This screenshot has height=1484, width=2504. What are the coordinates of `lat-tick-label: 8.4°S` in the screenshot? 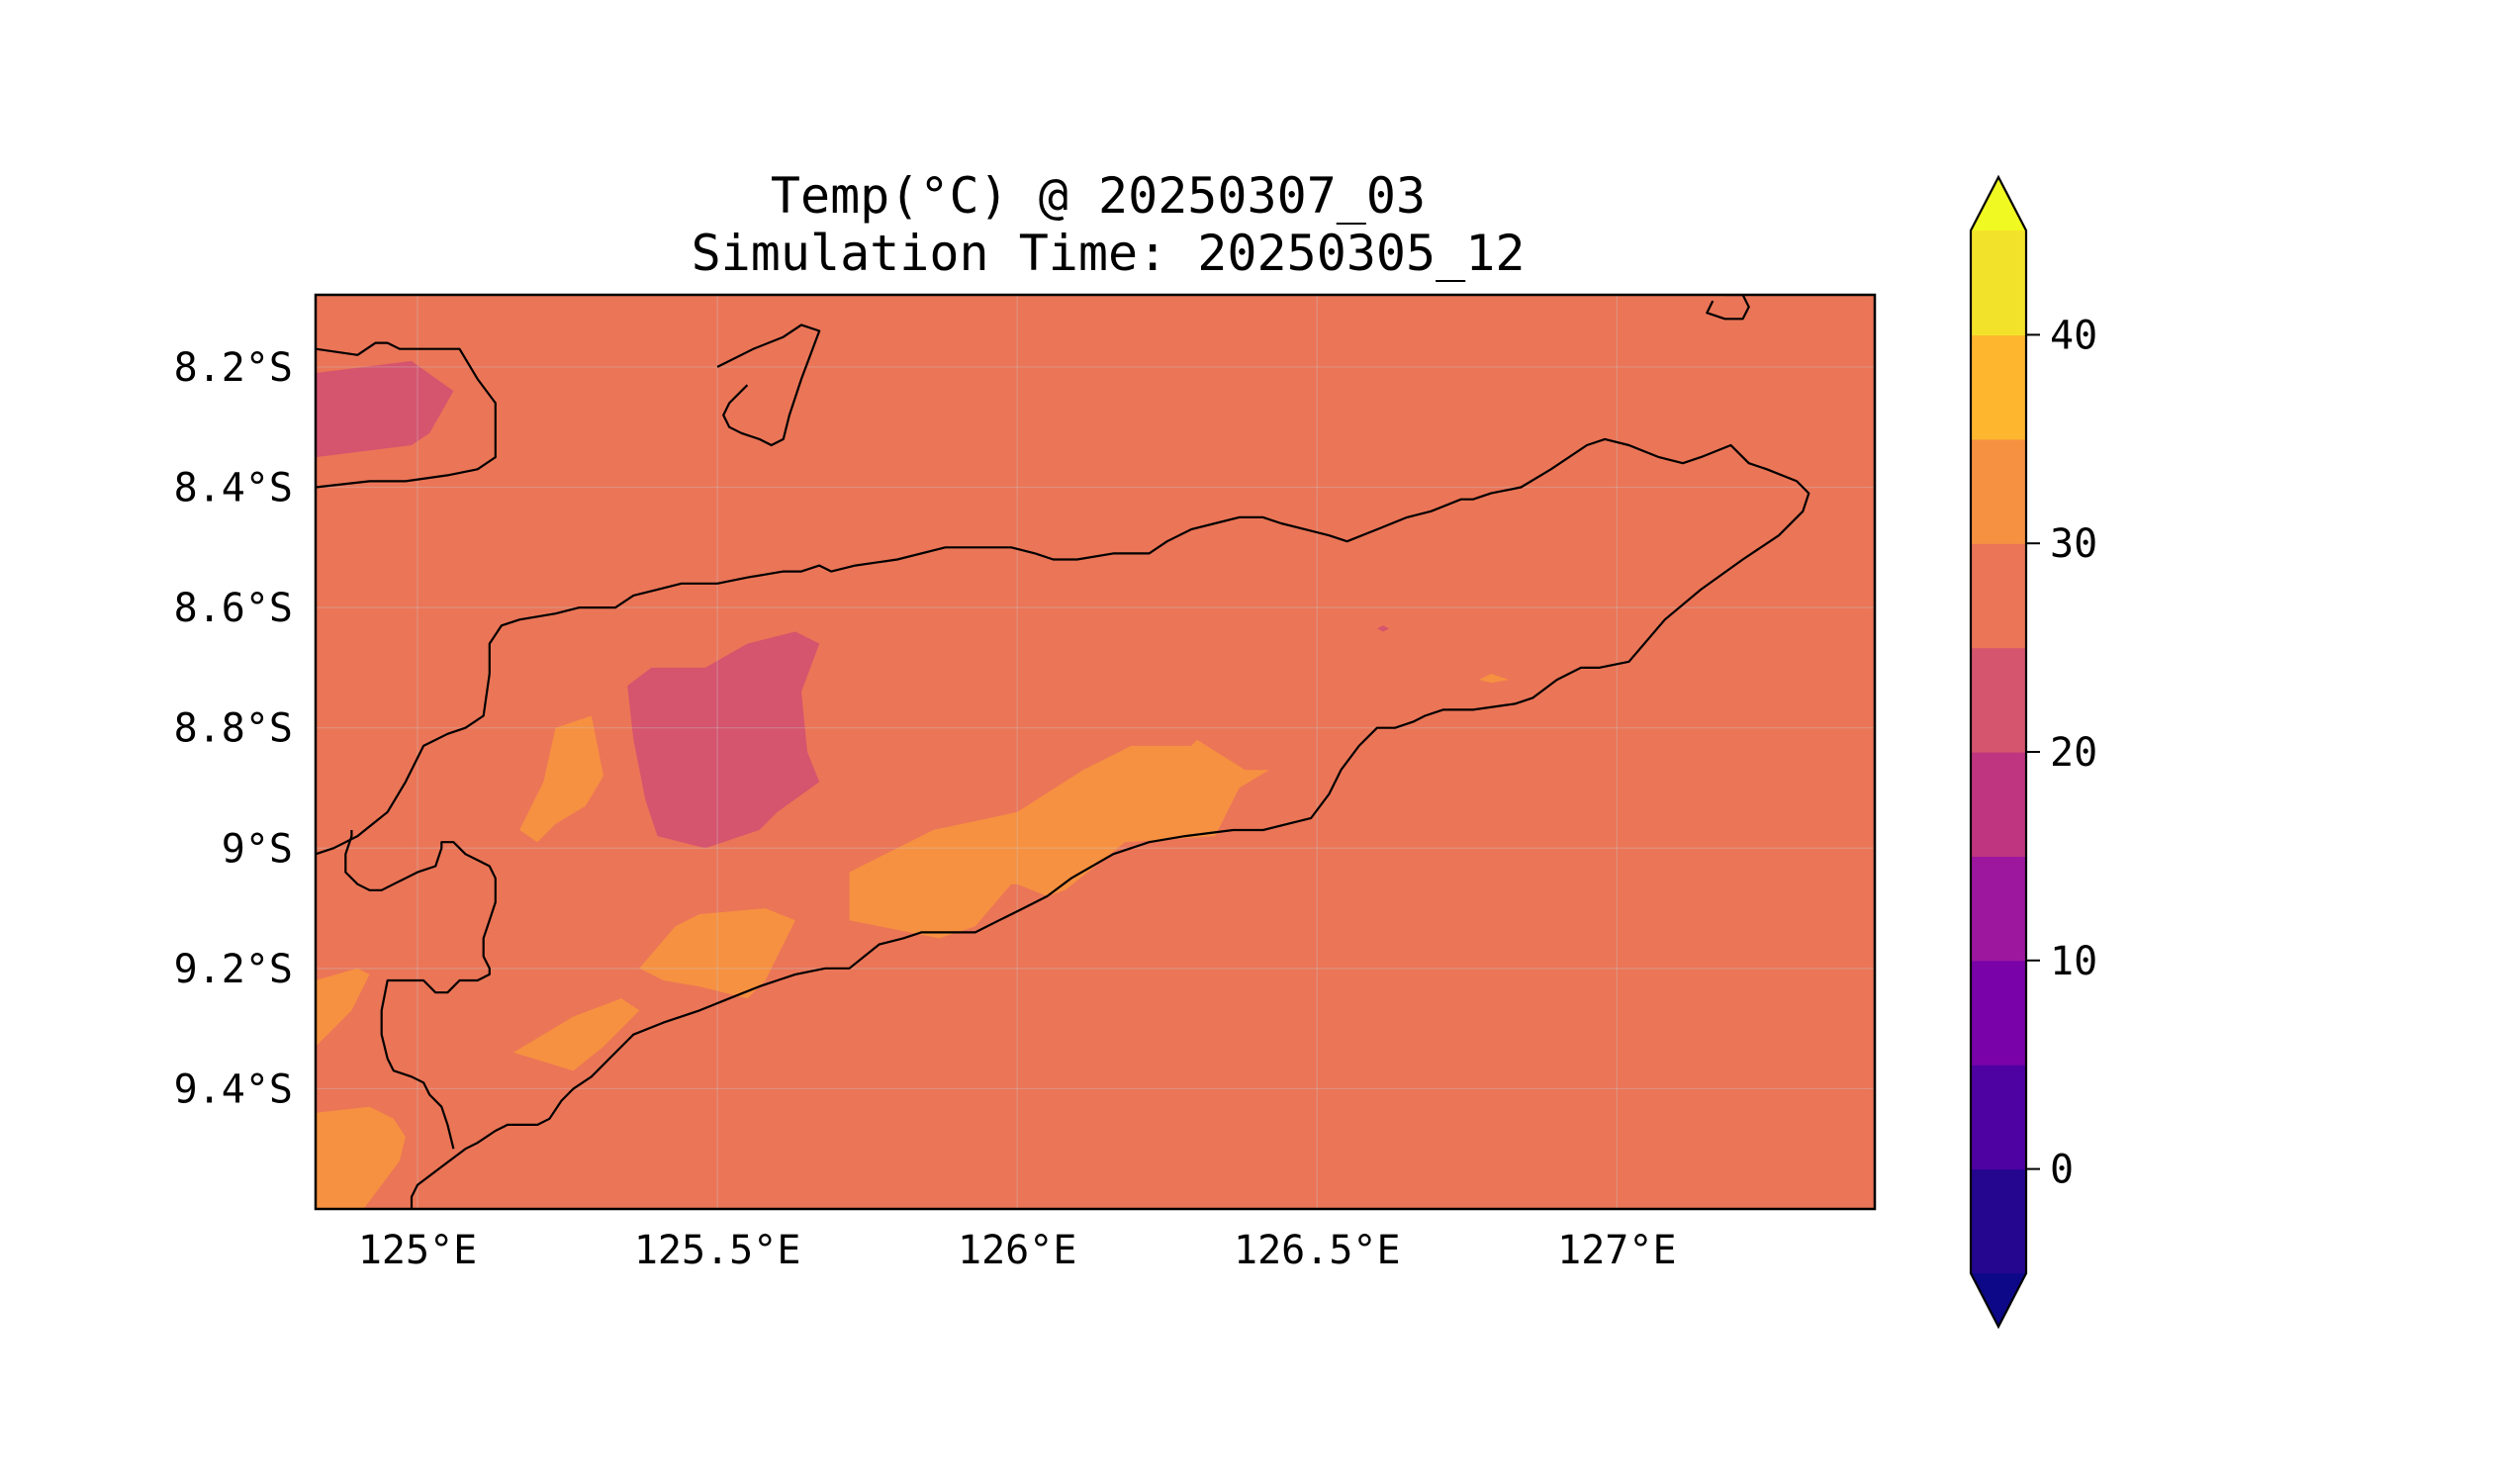 It's located at (233, 488).